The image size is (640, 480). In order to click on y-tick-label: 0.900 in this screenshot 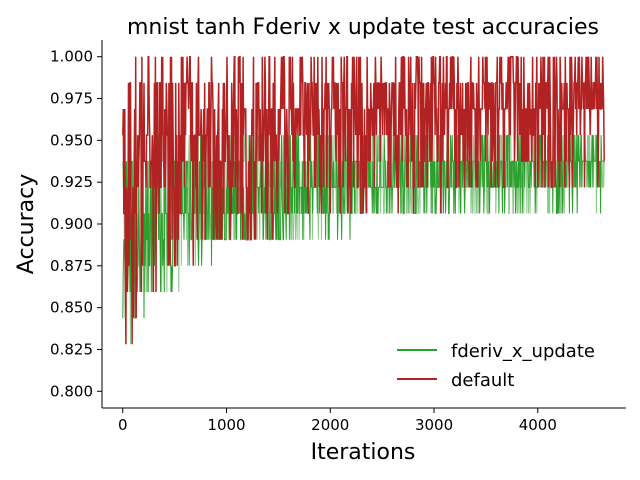, I will do `click(71, 224)`.